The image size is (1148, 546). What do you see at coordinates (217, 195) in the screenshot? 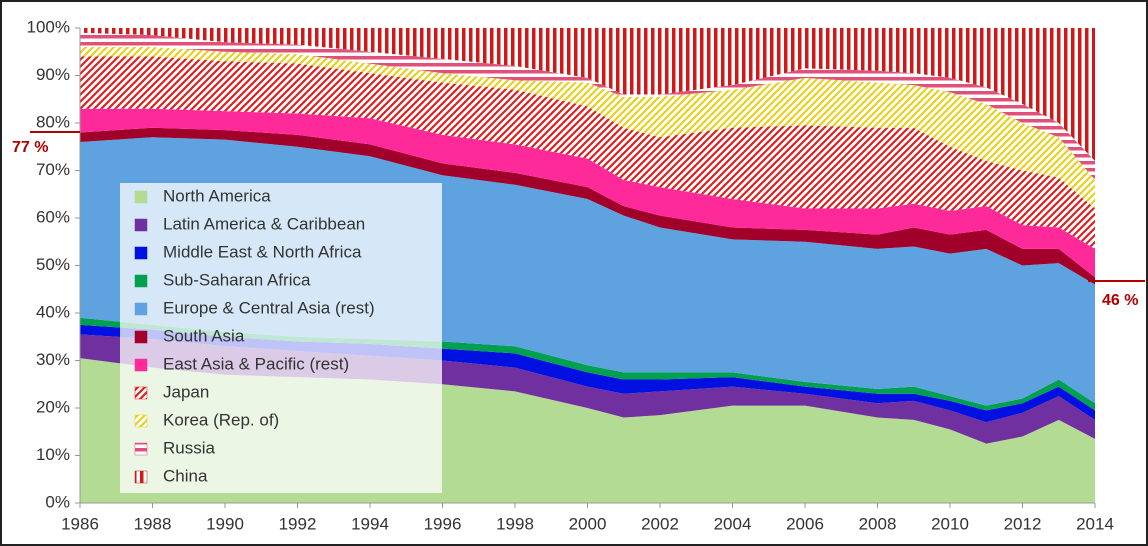
I see `legend-label: North America` at bounding box center [217, 195].